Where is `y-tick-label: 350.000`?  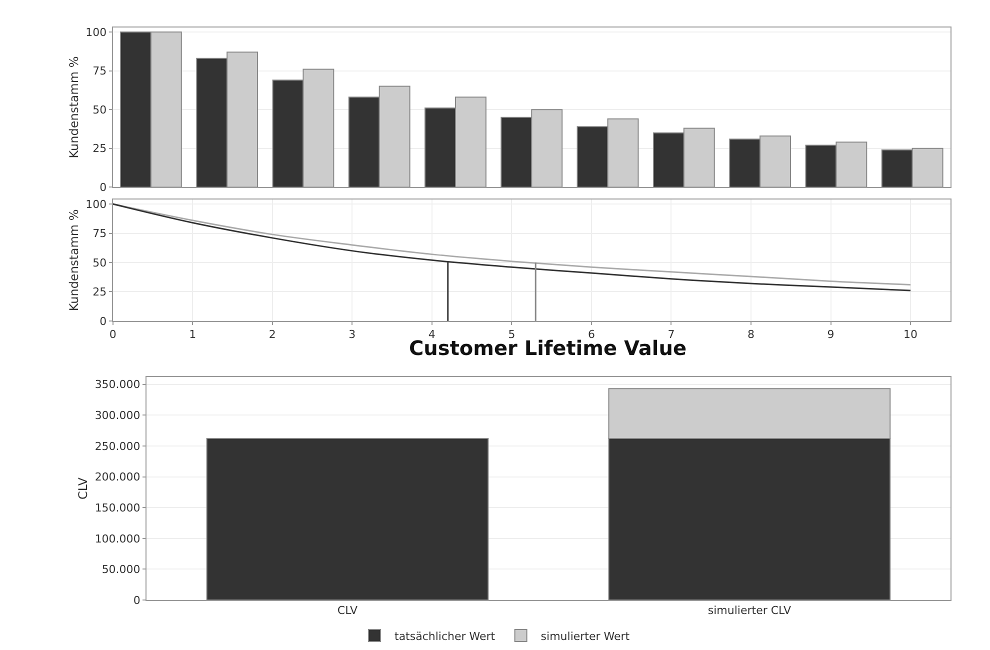 y-tick-label: 350.000 is located at coordinates (117, 385).